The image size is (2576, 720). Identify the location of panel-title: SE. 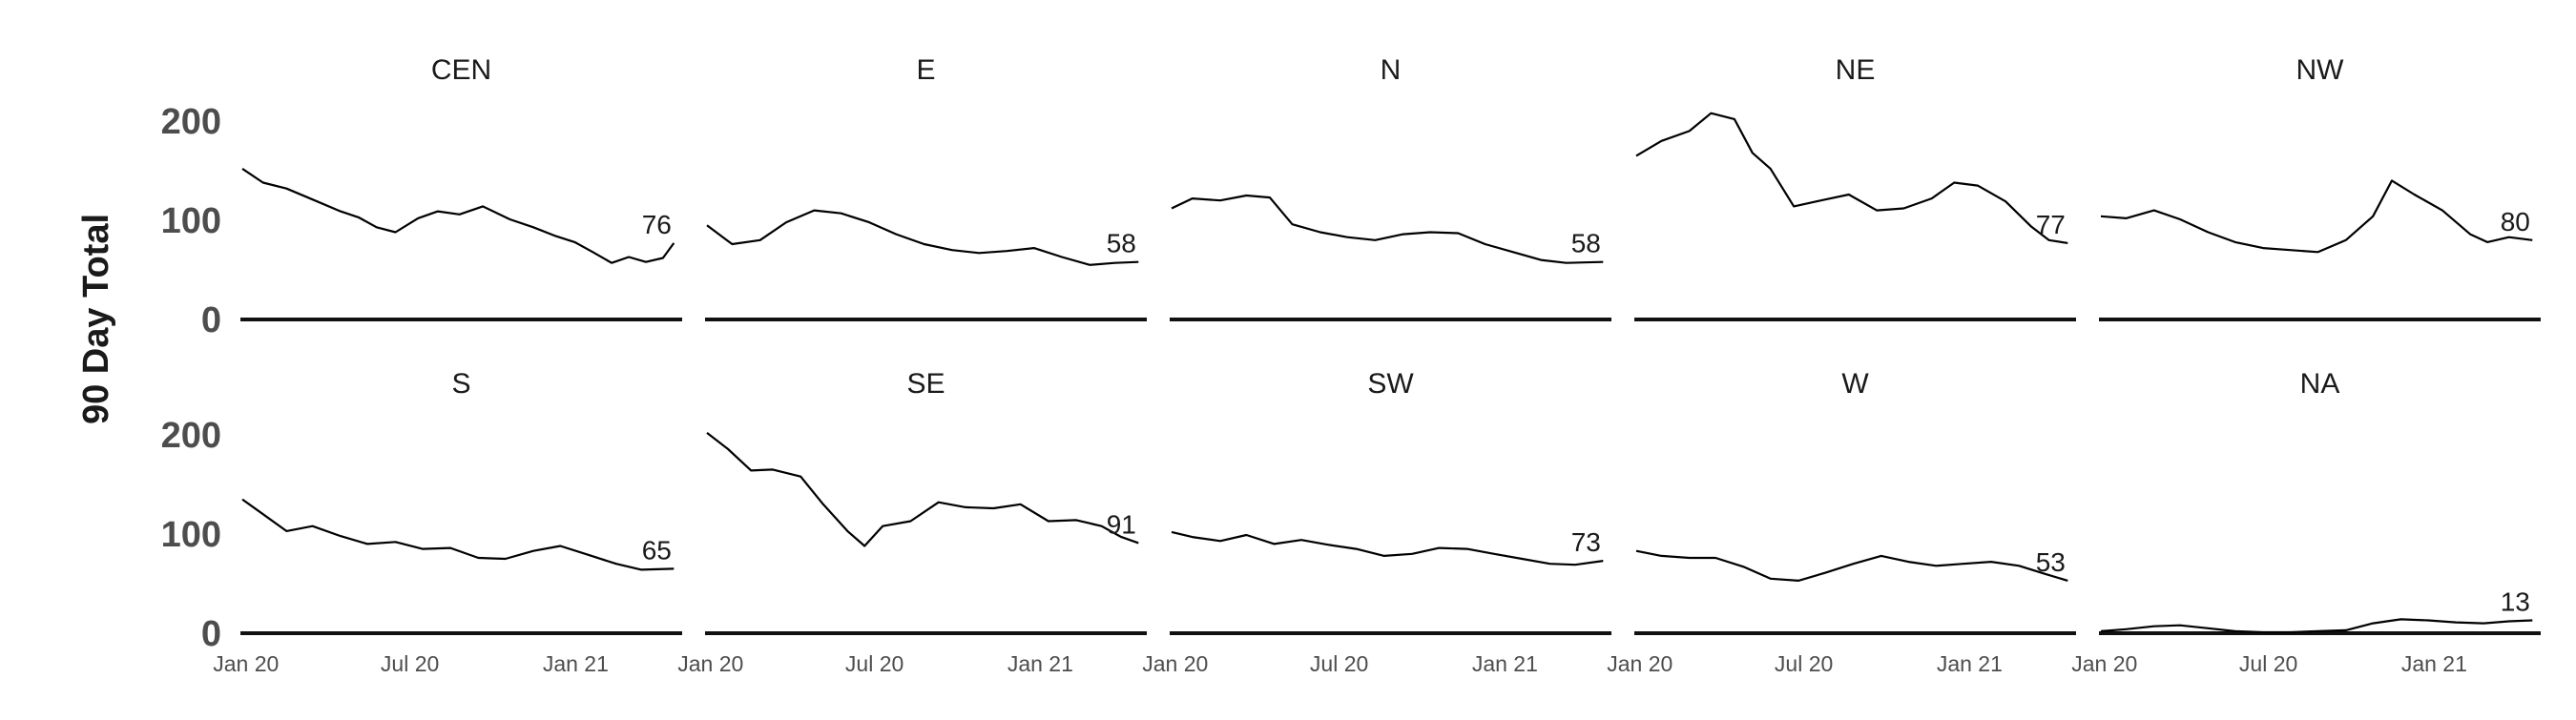
(925, 384).